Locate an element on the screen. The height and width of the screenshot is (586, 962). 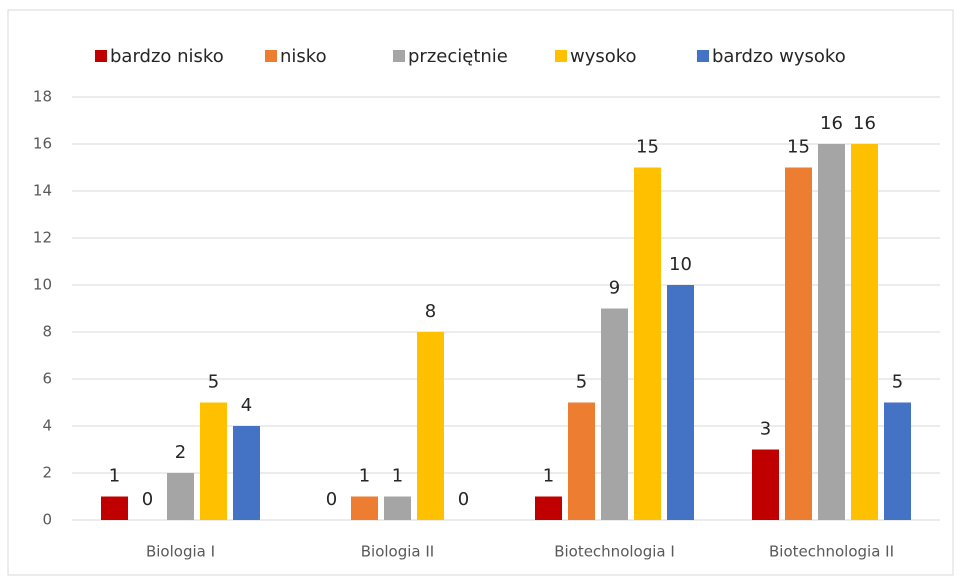
y-tick-label: 10 is located at coordinates (42, 285).